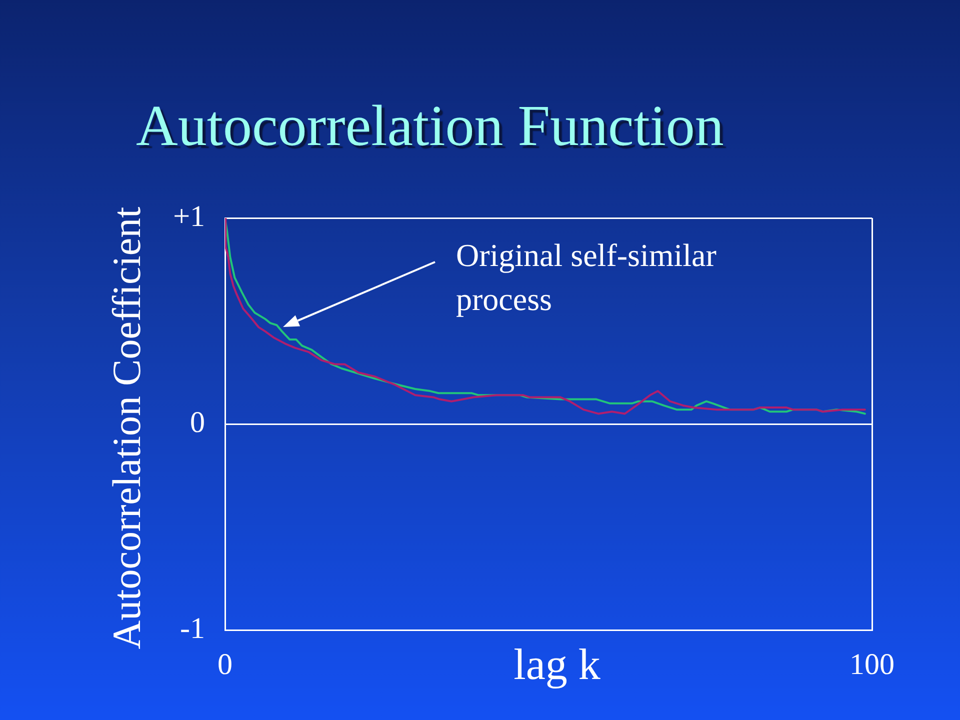 The image size is (960, 720). Describe the element at coordinates (557, 664) in the screenshot. I see `x-axis-title: lag k` at that location.